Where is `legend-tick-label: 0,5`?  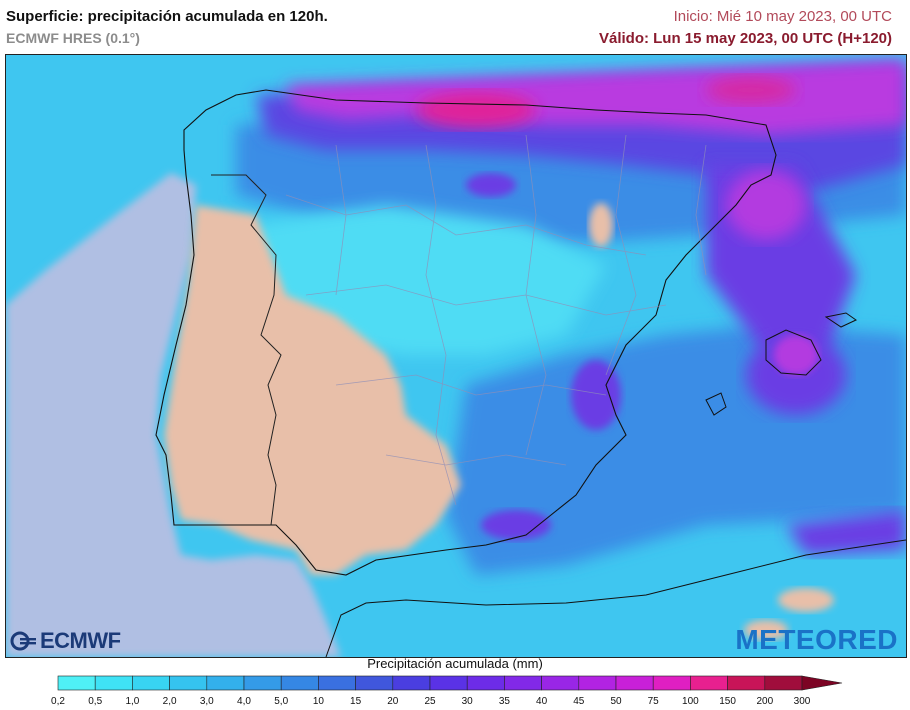
legend-tick-label: 0,5 is located at coordinates (95, 701).